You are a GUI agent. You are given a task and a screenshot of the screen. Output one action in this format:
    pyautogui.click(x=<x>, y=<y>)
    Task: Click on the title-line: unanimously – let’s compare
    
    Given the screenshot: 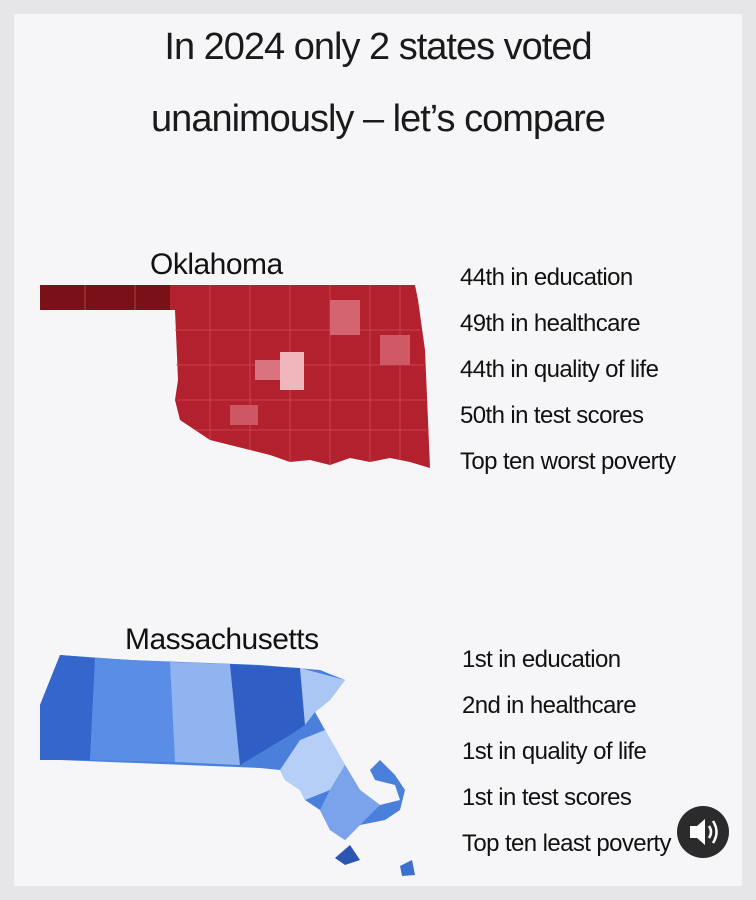 What is the action you would take?
    pyautogui.click(x=378, y=119)
    